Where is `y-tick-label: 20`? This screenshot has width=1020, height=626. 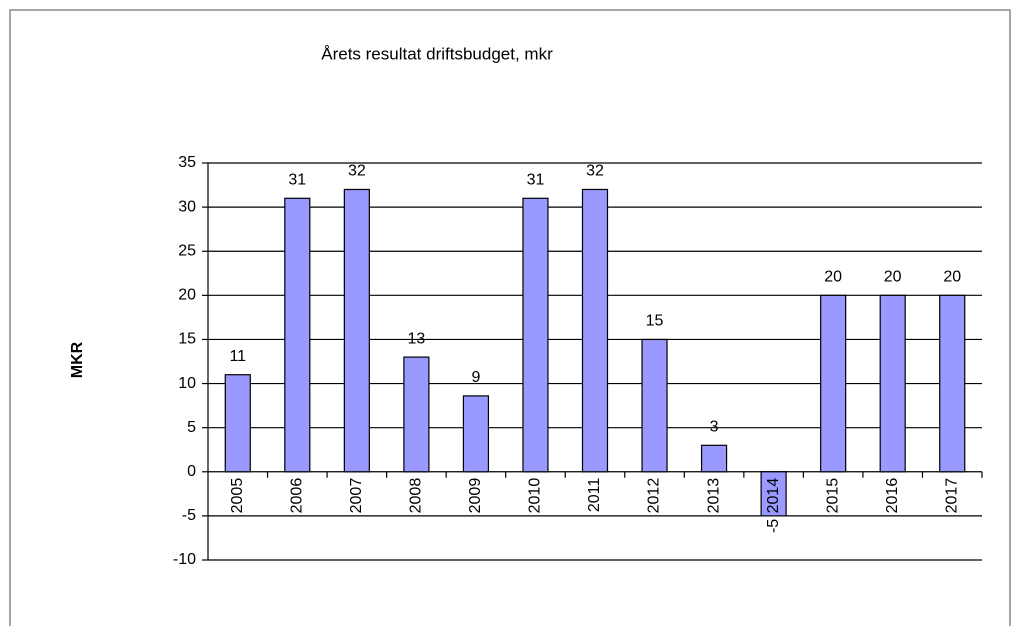 y-tick-label: 20 is located at coordinates (187, 295).